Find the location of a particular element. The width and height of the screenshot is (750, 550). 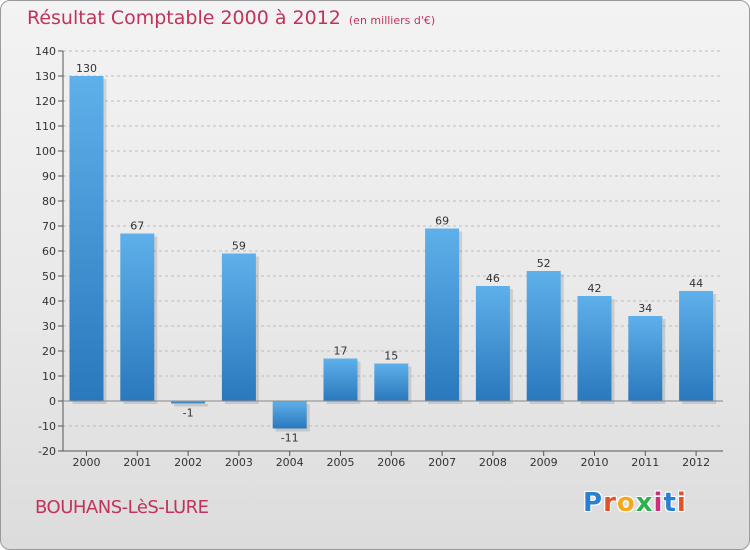

bar-value-label: 67 is located at coordinates (137, 226).